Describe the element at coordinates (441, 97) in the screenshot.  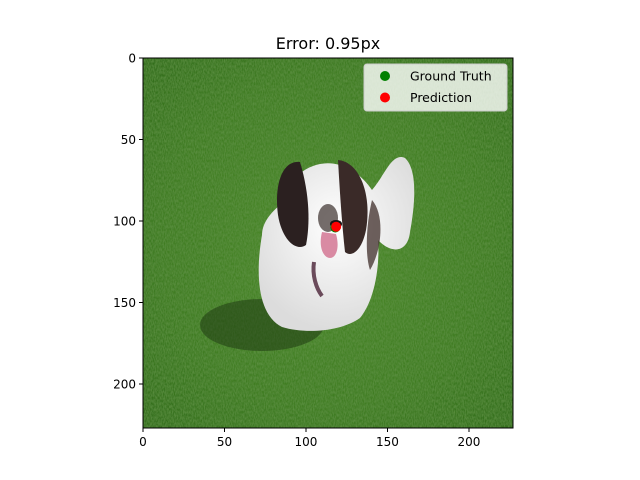
I see `legend-label-prediction: Prediction` at that location.